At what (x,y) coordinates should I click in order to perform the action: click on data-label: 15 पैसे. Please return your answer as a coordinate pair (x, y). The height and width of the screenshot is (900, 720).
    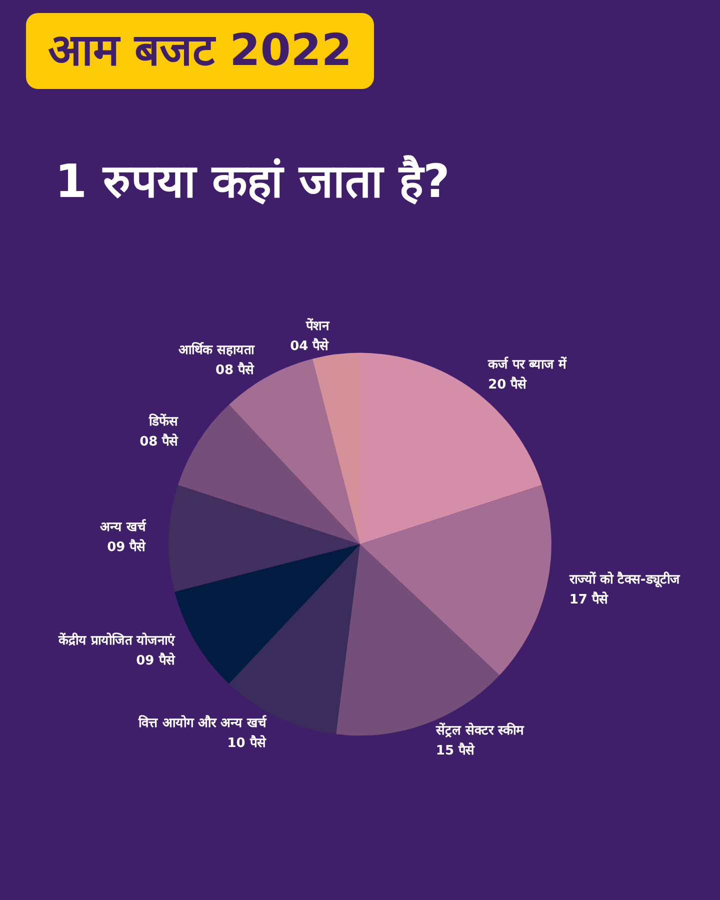
    Looking at the image, I should click on (456, 750).